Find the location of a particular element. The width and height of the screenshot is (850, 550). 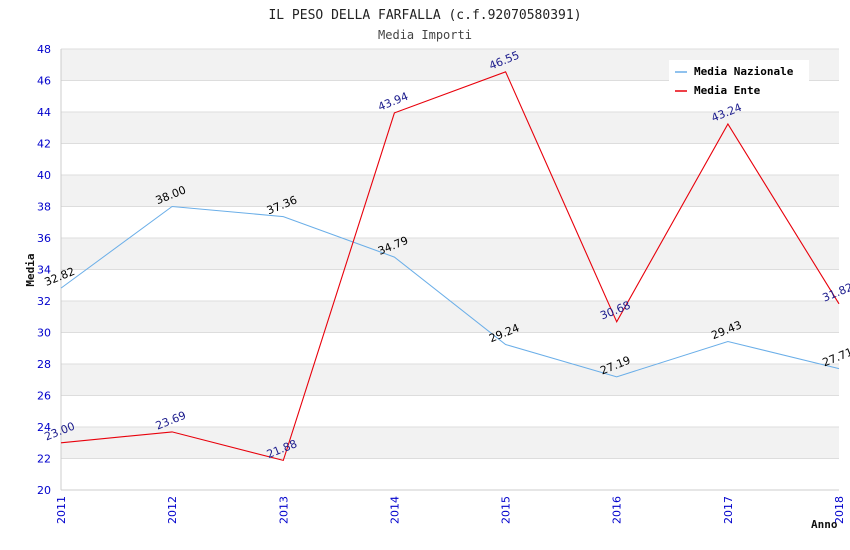

y-tick-label: 32 is located at coordinates (44, 301).